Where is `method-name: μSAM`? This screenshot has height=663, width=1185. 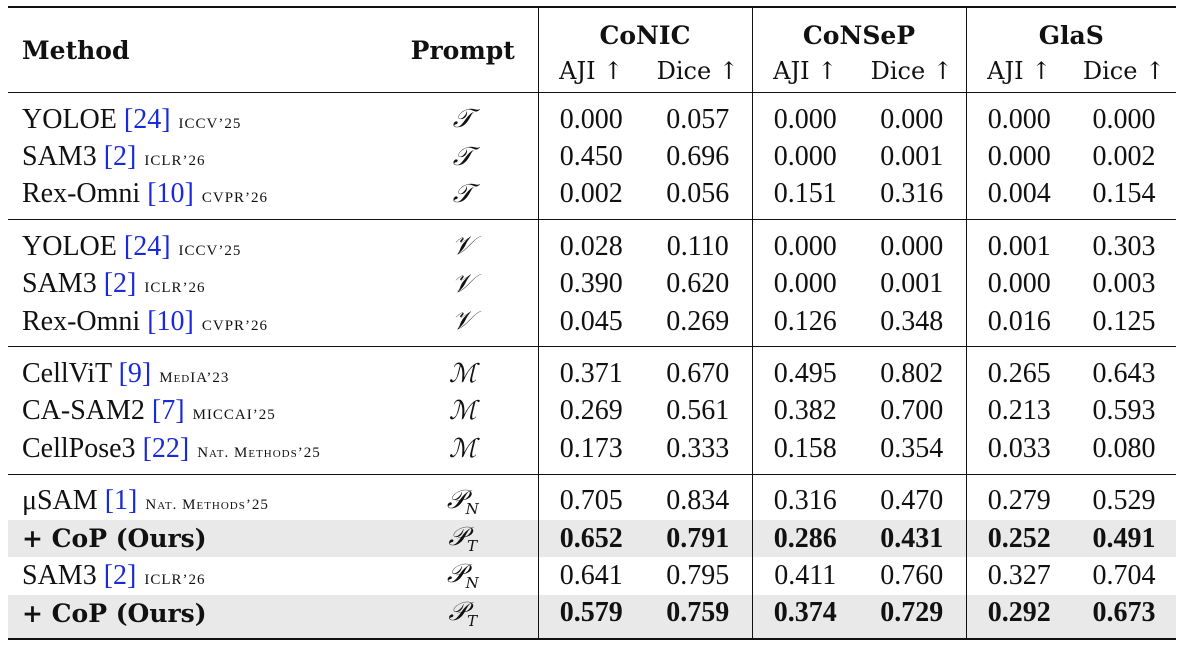
method-name: μSAM is located at coordinates (60, 501).